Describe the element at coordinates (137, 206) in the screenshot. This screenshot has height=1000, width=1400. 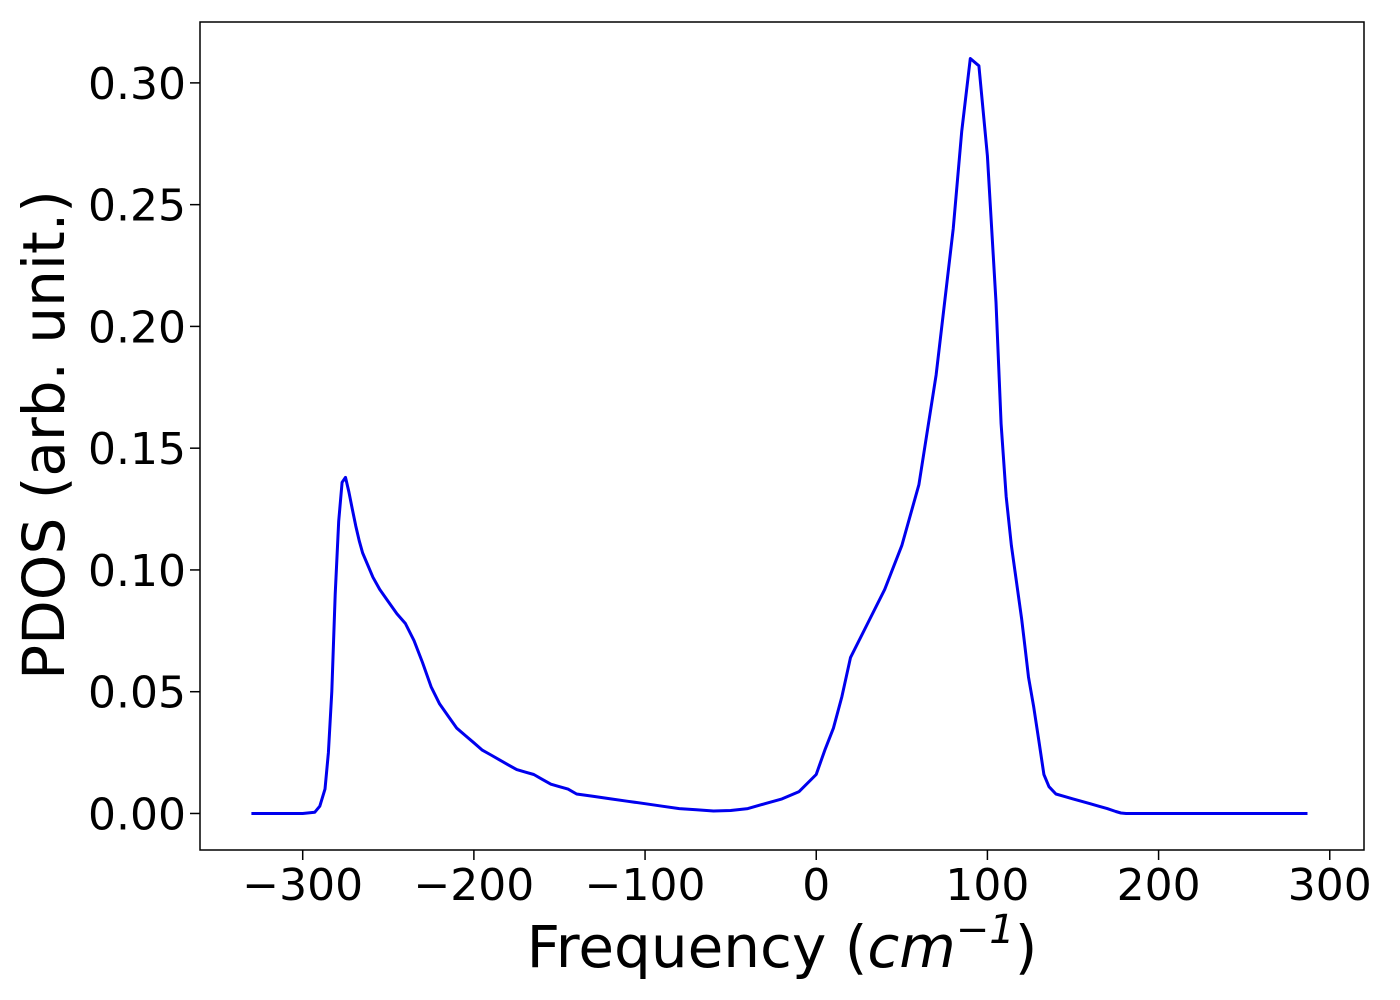
I see `y-tick-label: 0.25` at that location.